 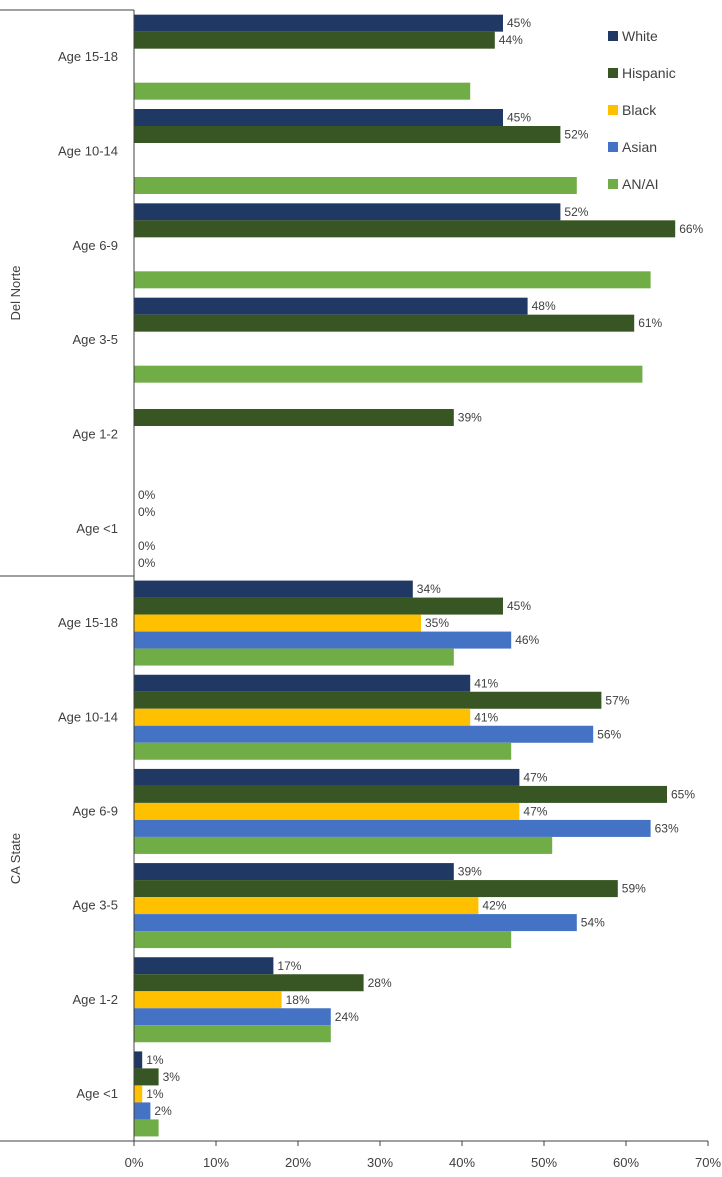 What do you see at coordinates (494, 906) in the screenshot?
I see `data-label: 42%` at bounding box center [494, 906].